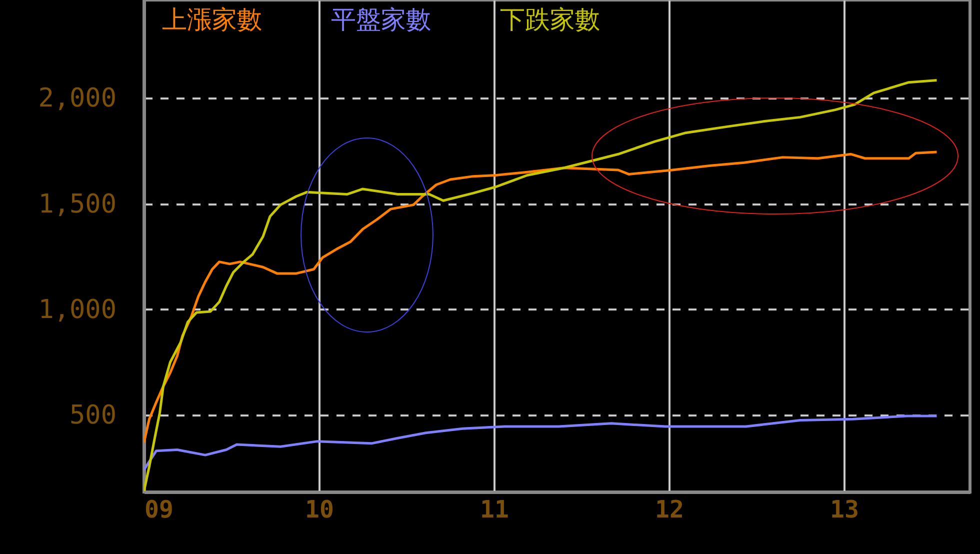 This screenshot has height=554, width=980. What do you see at coordinates (844, 510) in the screenshot?
I see `x-tick-label: 13` at bounding box center [844, 510].